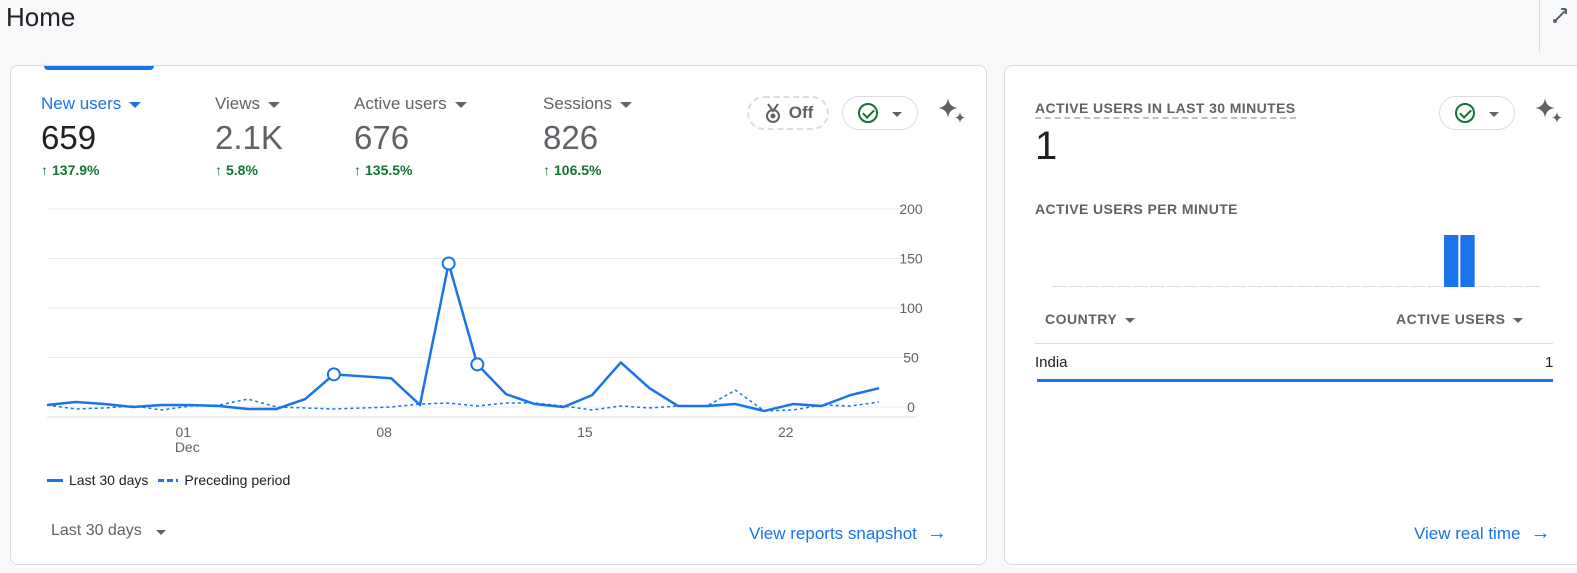  What do you see at coordinates (81, 103) in the screenshot?
I see `metric-label-text: New users` at bounding box center [81, 103].